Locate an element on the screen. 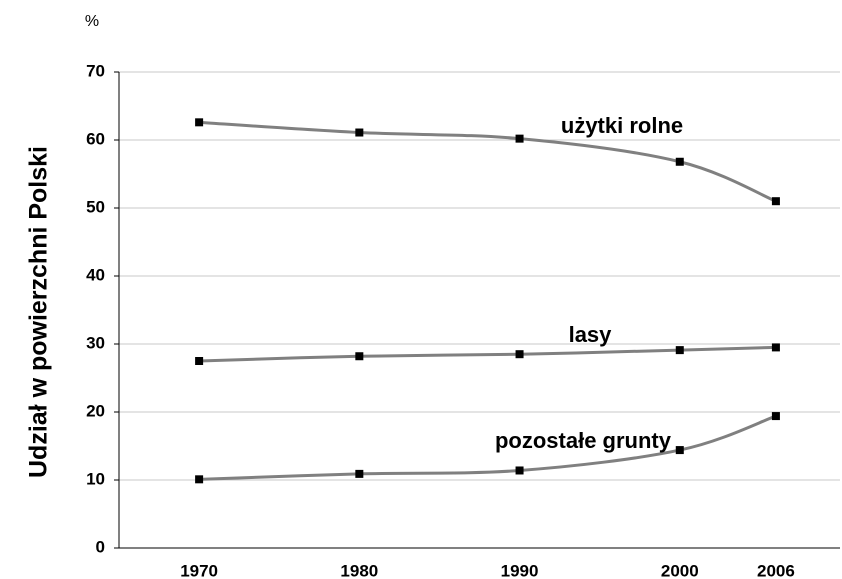  y-tick-label: 60 is located at coordinates (95, 138).